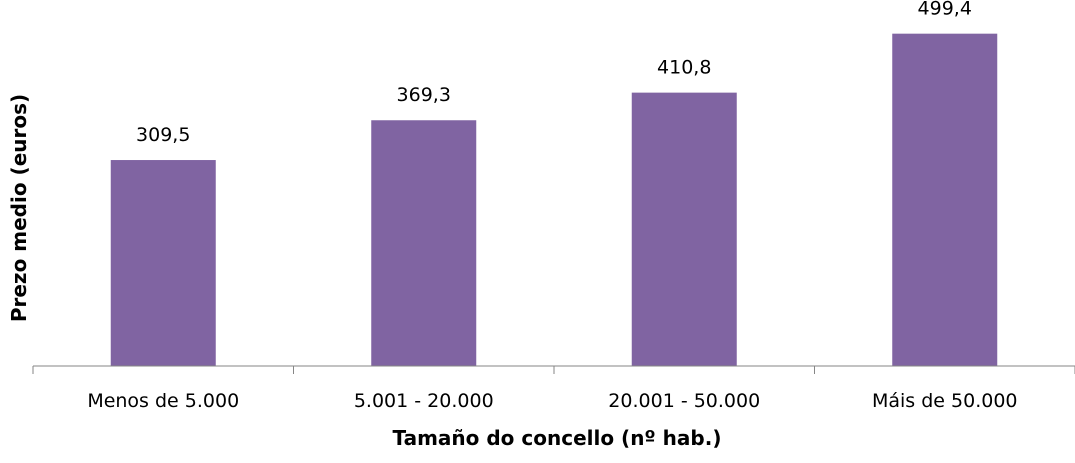 The height and width of the screenshot is (463, 1075). Describe the element at coordinates (19, 208) in the screenshot. I see `y-axis-title: Prezo medio (euros)` at that location.